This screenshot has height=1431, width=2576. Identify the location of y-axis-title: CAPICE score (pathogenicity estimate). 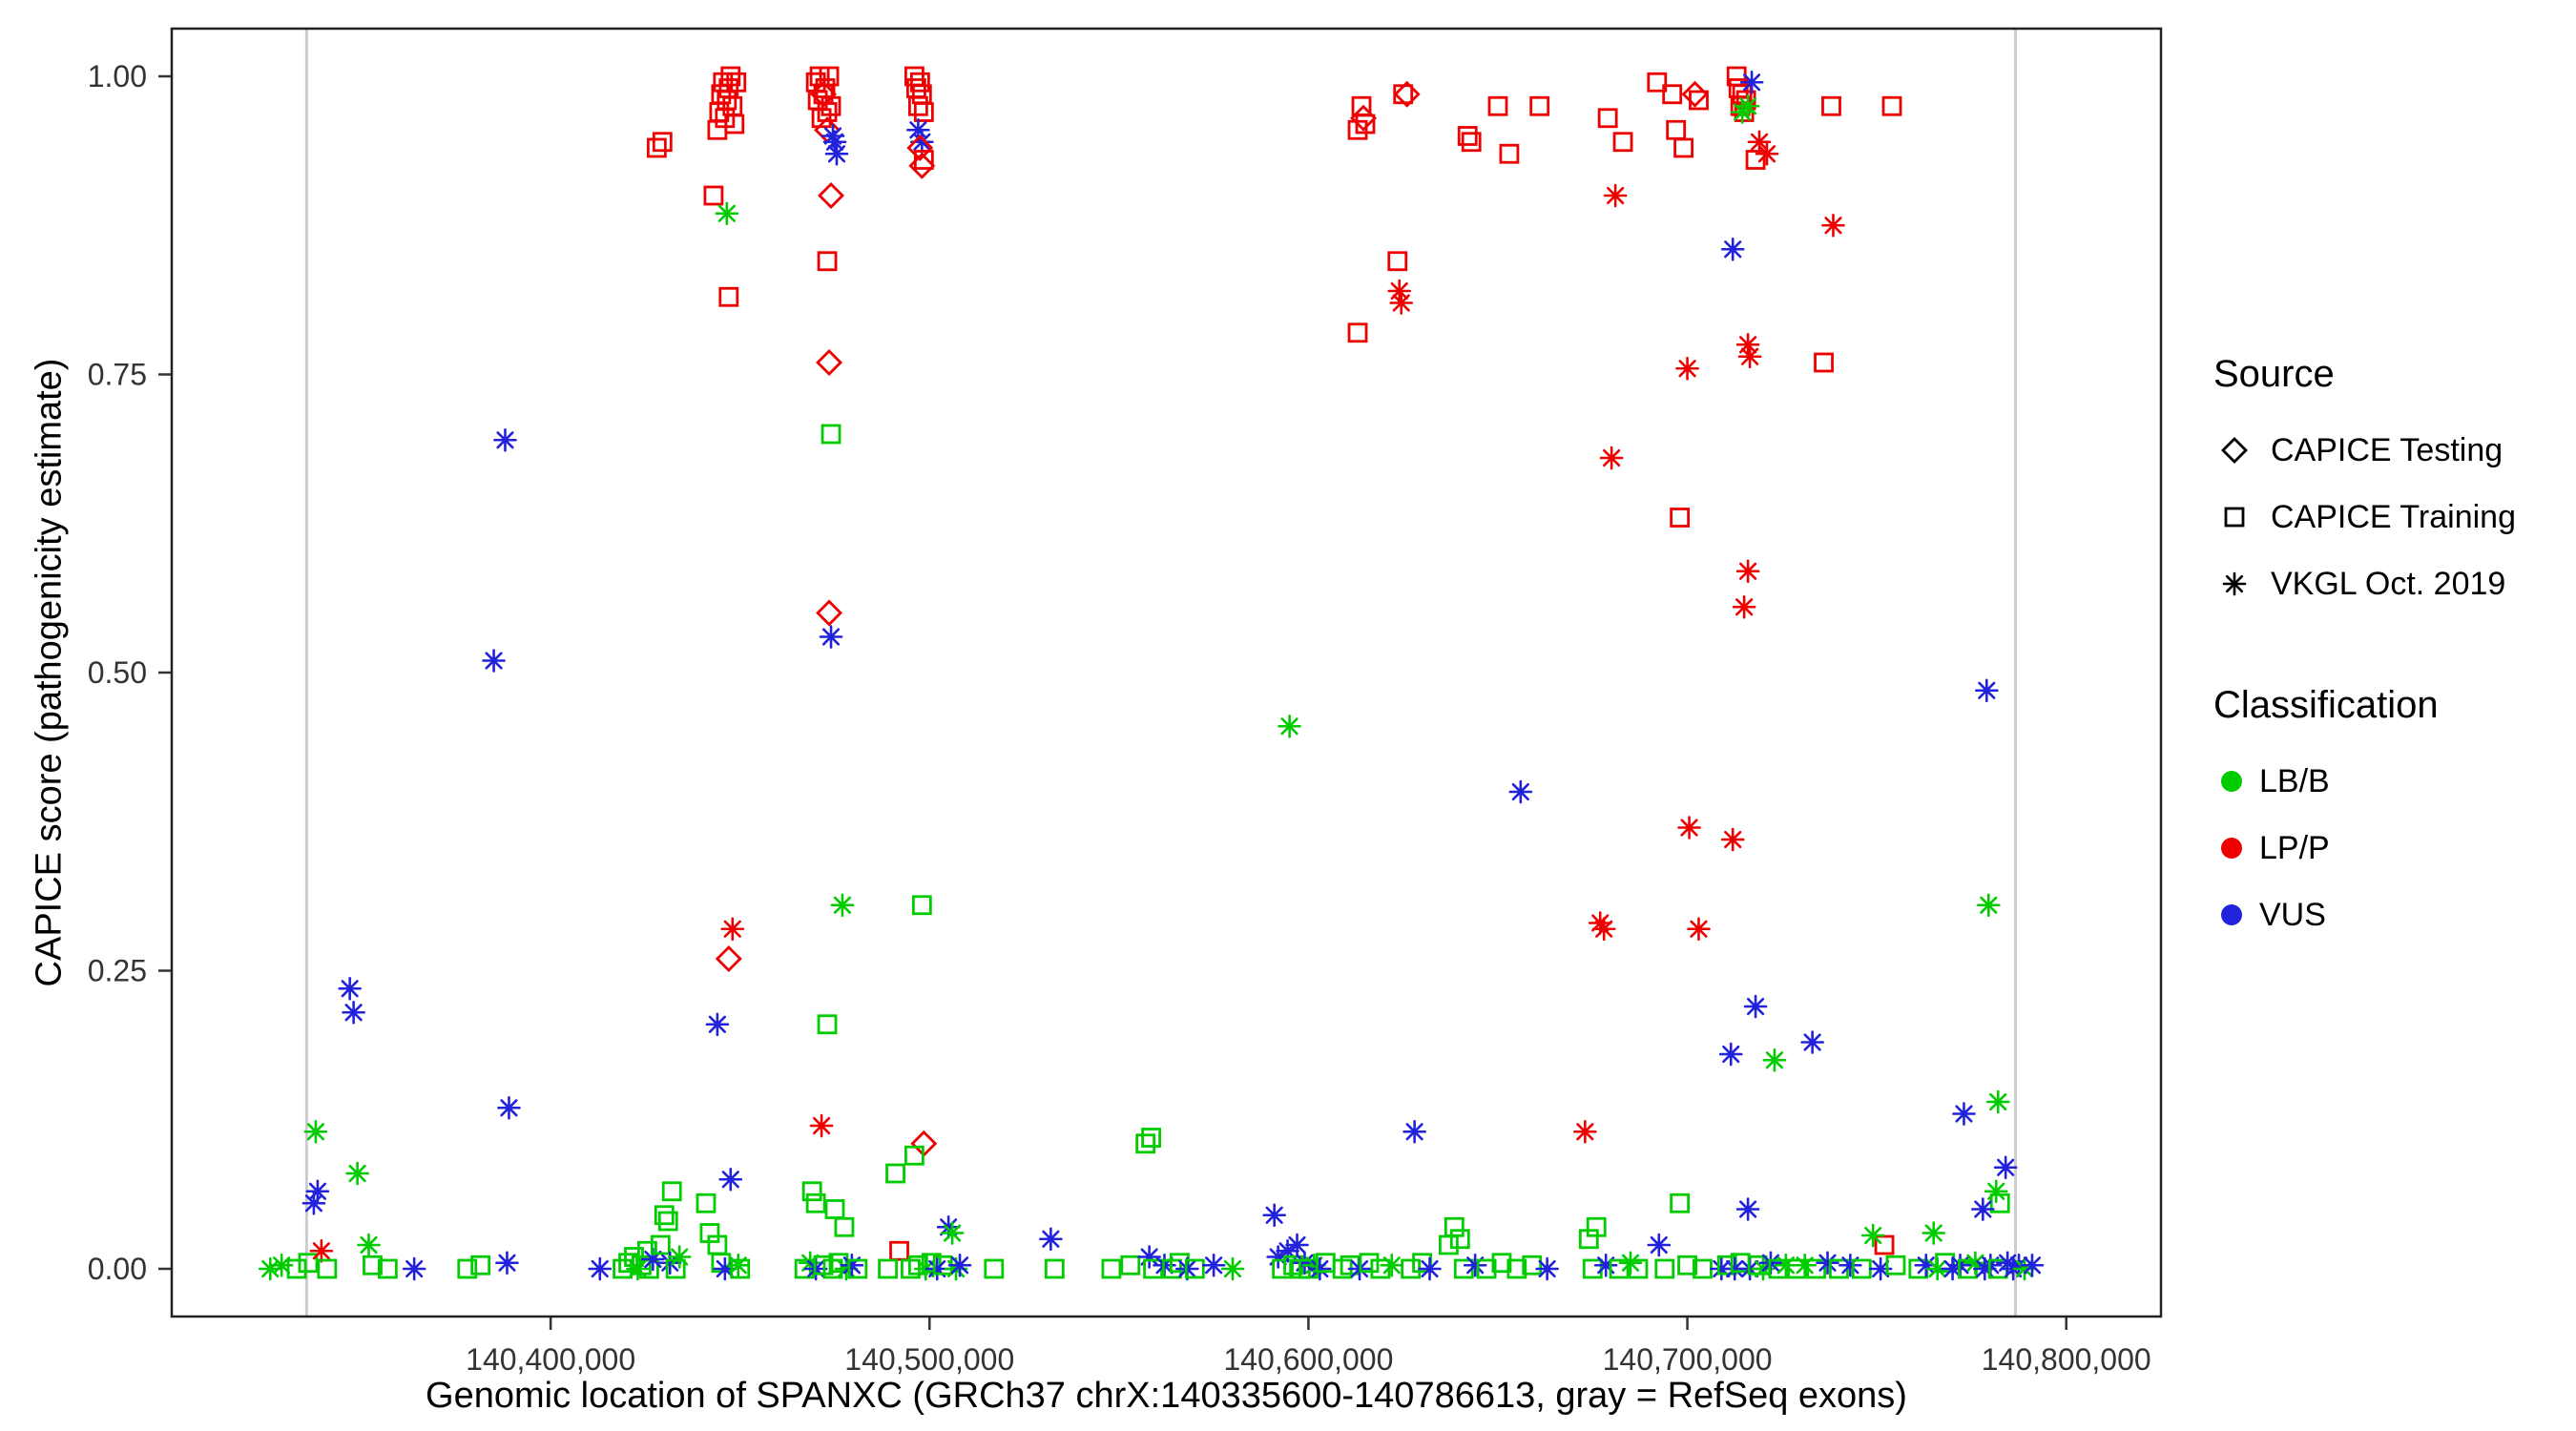
(49, 672).